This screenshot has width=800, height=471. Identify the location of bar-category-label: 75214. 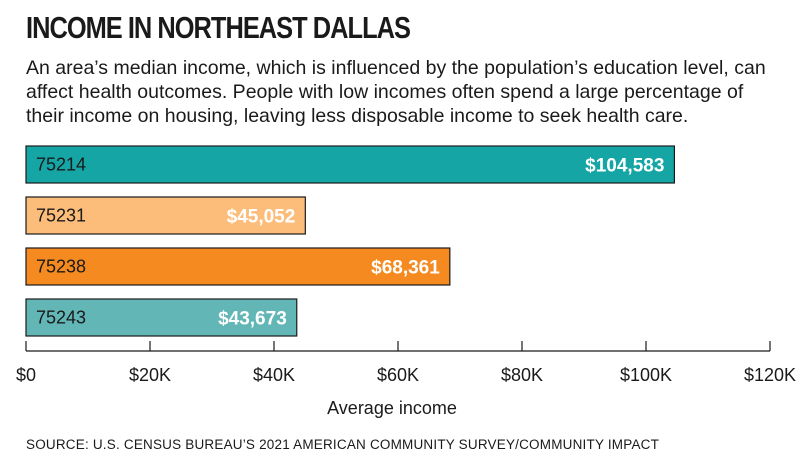
(61, 165).